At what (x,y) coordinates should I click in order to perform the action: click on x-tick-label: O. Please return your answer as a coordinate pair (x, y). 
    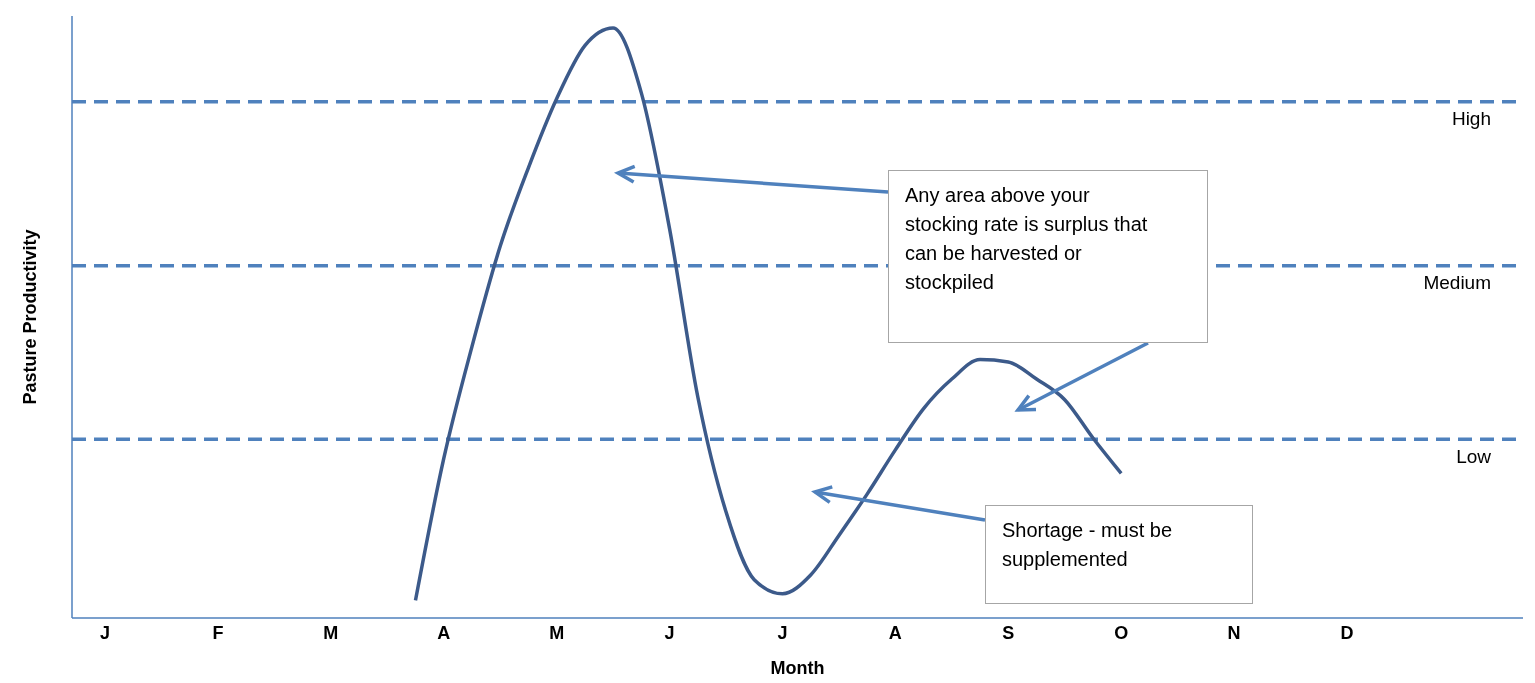
    Looking at the image, I should click on (1121, 632).